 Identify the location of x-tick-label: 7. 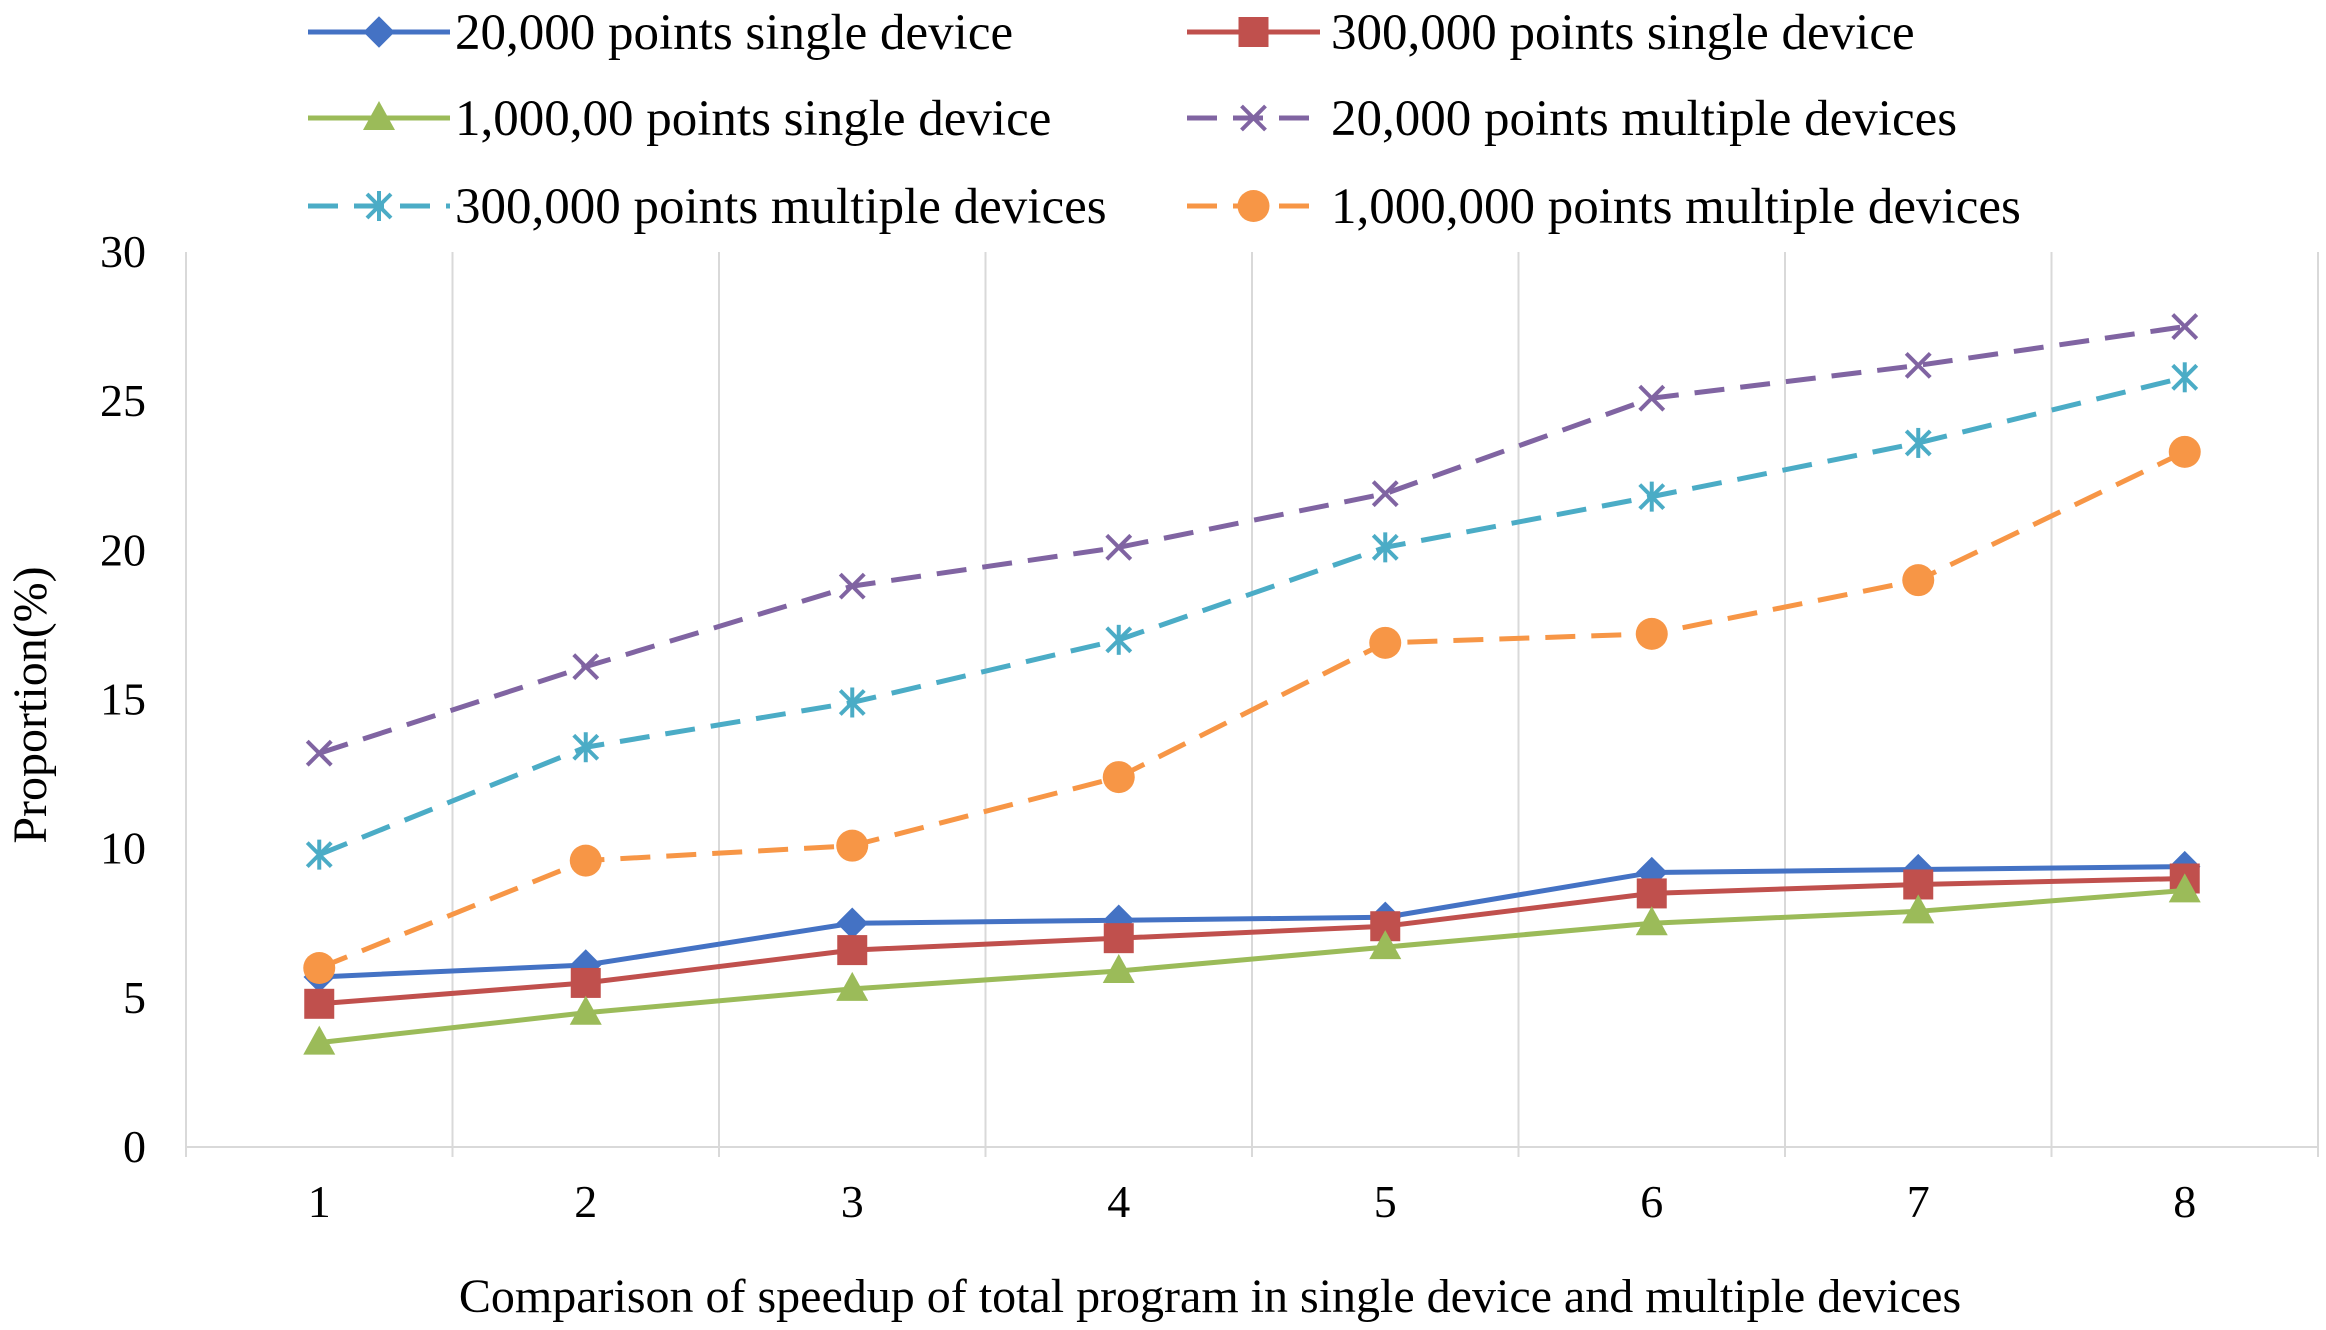
(1918, 1201).